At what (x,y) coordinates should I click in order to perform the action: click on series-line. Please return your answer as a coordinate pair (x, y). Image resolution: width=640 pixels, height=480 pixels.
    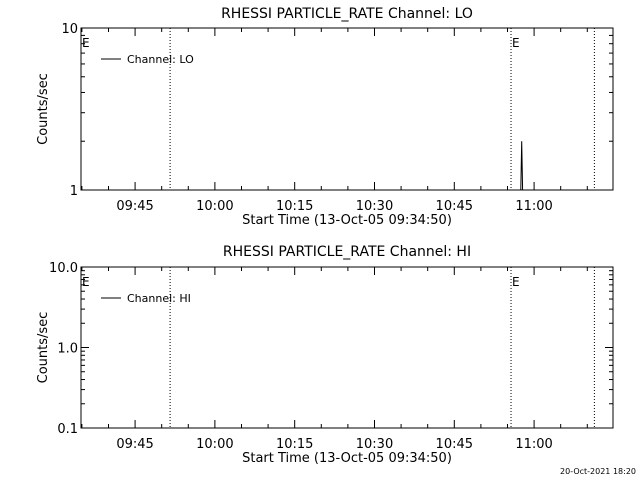
    Looking at the image, I should click on (522, 166).